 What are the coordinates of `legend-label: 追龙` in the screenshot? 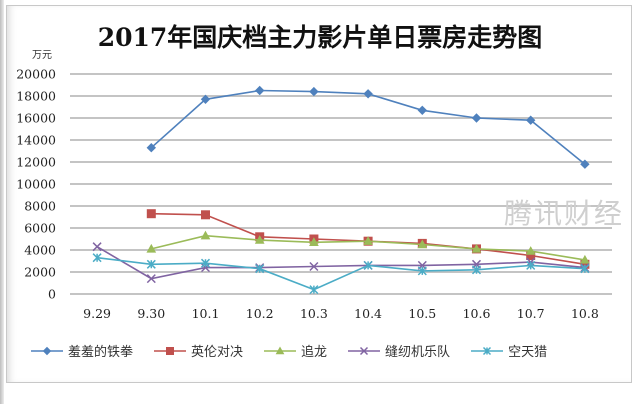 It's located at (314, 352).